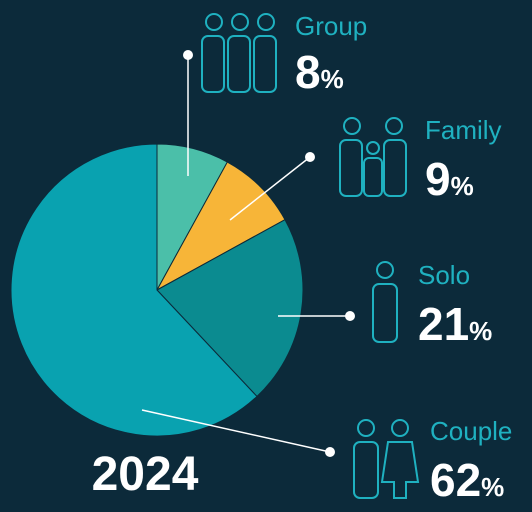 The height and width of the screenshot is (512, 532). What do you see at coordinates (373, 157) in the screenshot?
I see `family-icon` at bounding box center [373, 157].